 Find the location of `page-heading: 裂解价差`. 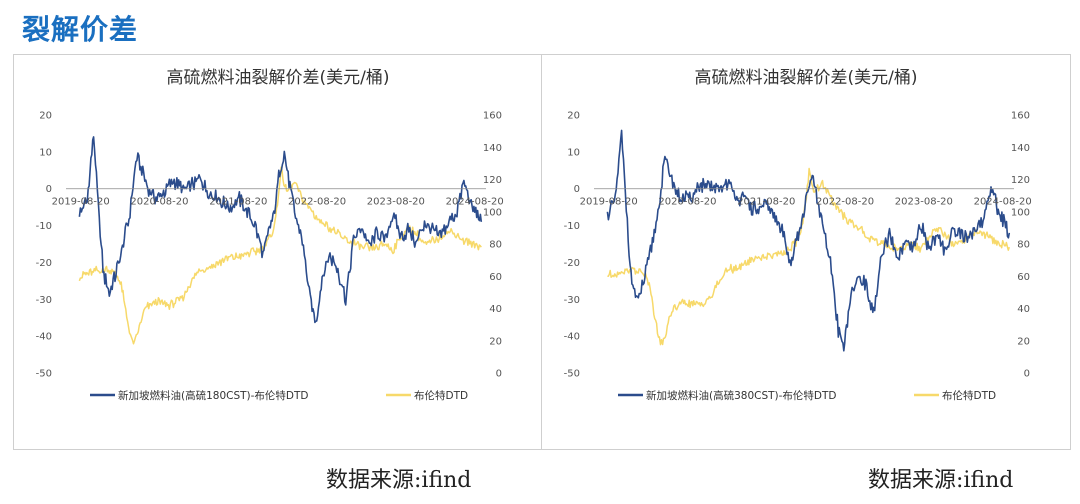

page-heading: 裂解价差 is located at coordinates (80, 29).